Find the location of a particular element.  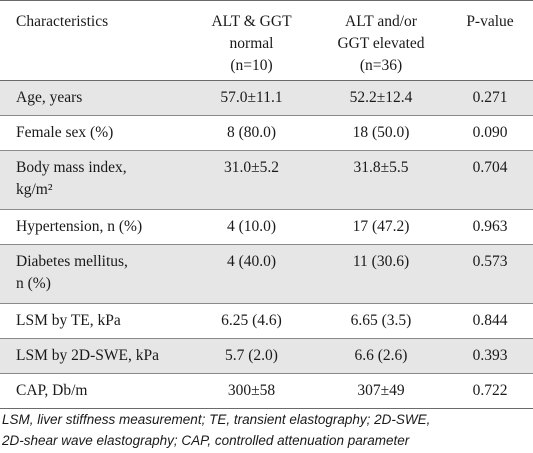

row-pvalue: 0.271 is located at coordinates (490, 97).